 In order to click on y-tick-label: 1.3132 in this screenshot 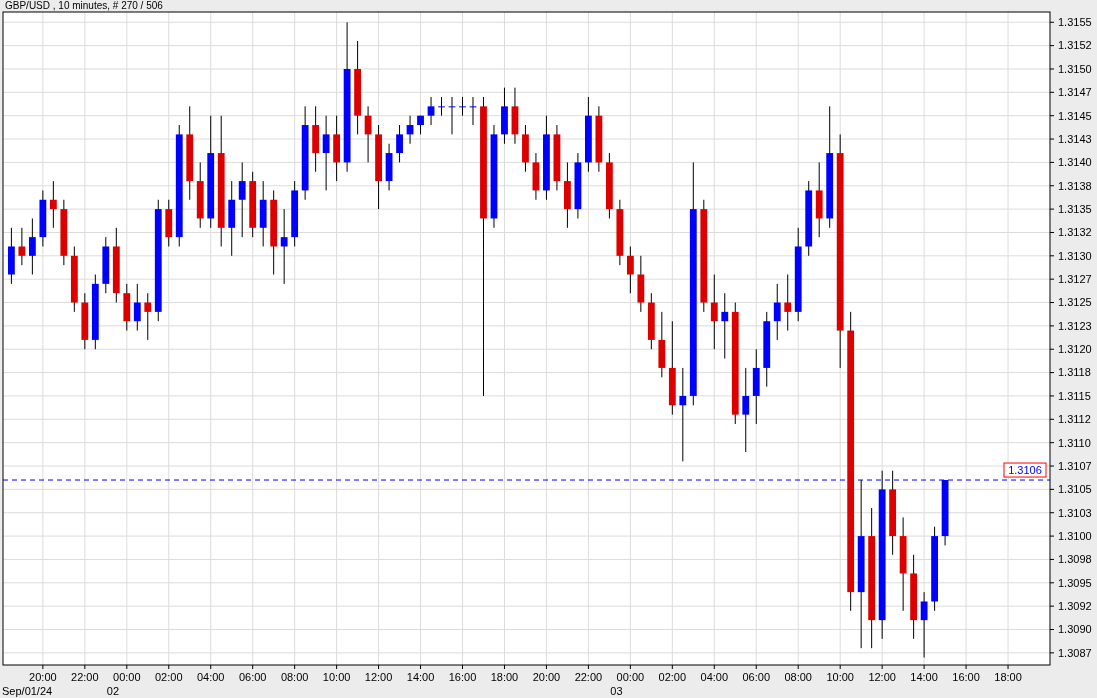, I will do `click(1075, 232)`.